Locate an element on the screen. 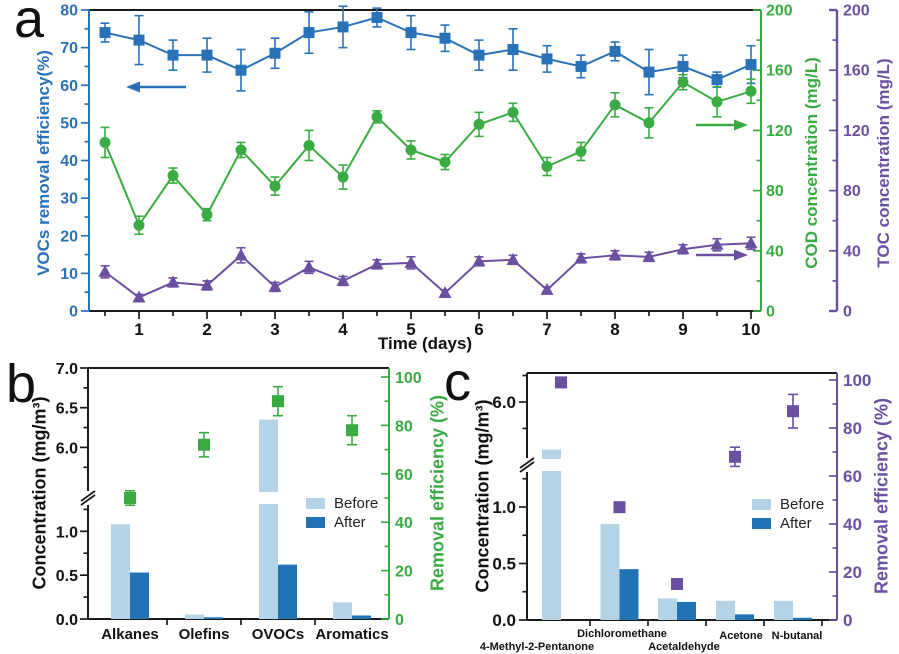  a-cod-tick-label: 200 is located at coordinates (779, 11).